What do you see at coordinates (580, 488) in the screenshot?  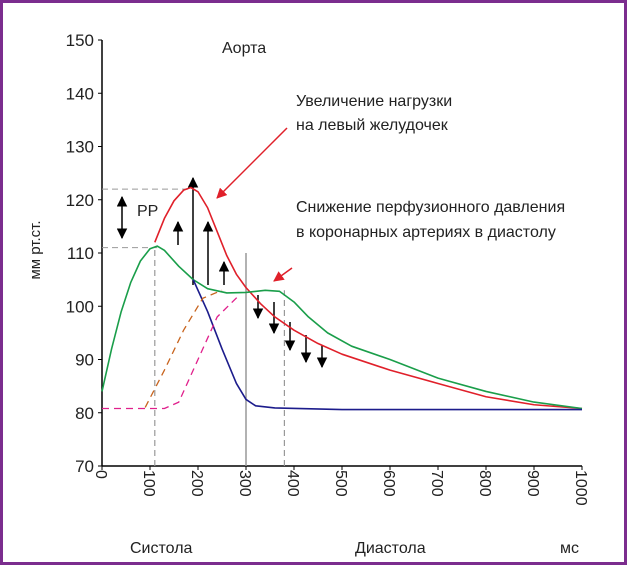 I see `x-tick-label: 1000` at bounding box center [580, 488].